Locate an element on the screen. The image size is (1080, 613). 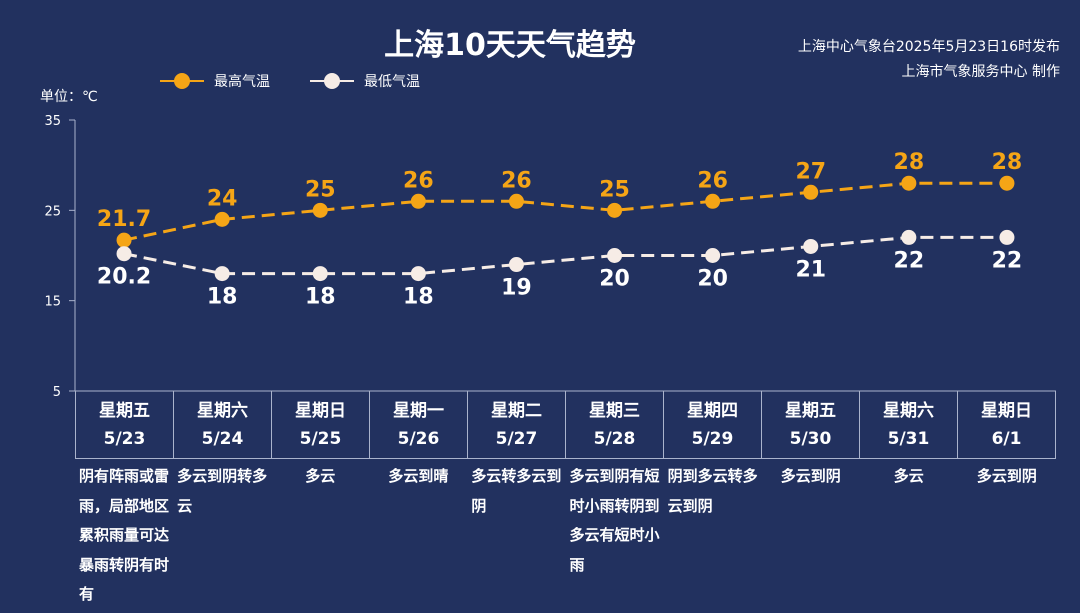
day-weather-desc: 多云到阴转多云 is located at coordinates (222, 491).